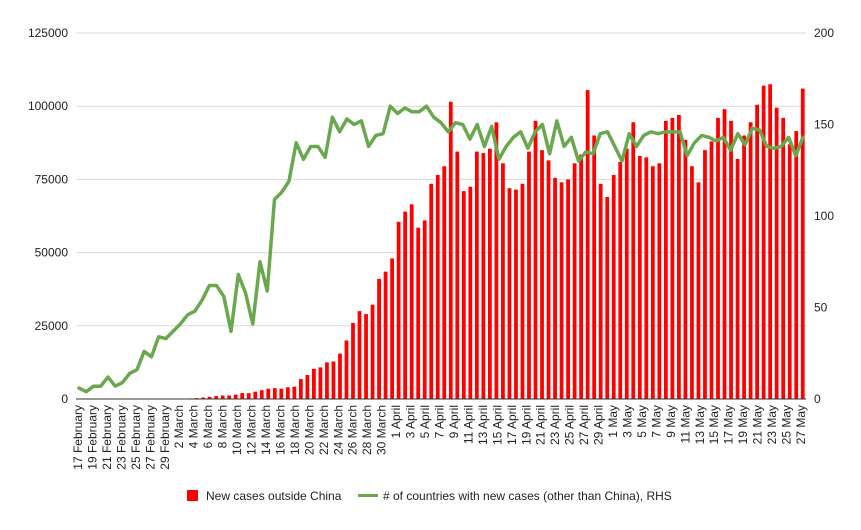 This screenshot has width=861, height=530. I want to click on x-tick-label: 21 May, so click(758, 424).